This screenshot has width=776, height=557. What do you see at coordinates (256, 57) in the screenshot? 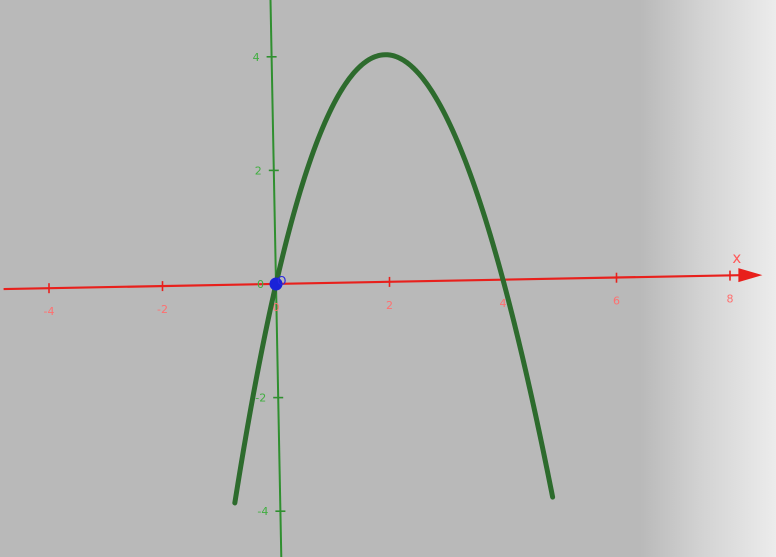
I see `y-tick-label: 4` at bounding box center [256, 57].